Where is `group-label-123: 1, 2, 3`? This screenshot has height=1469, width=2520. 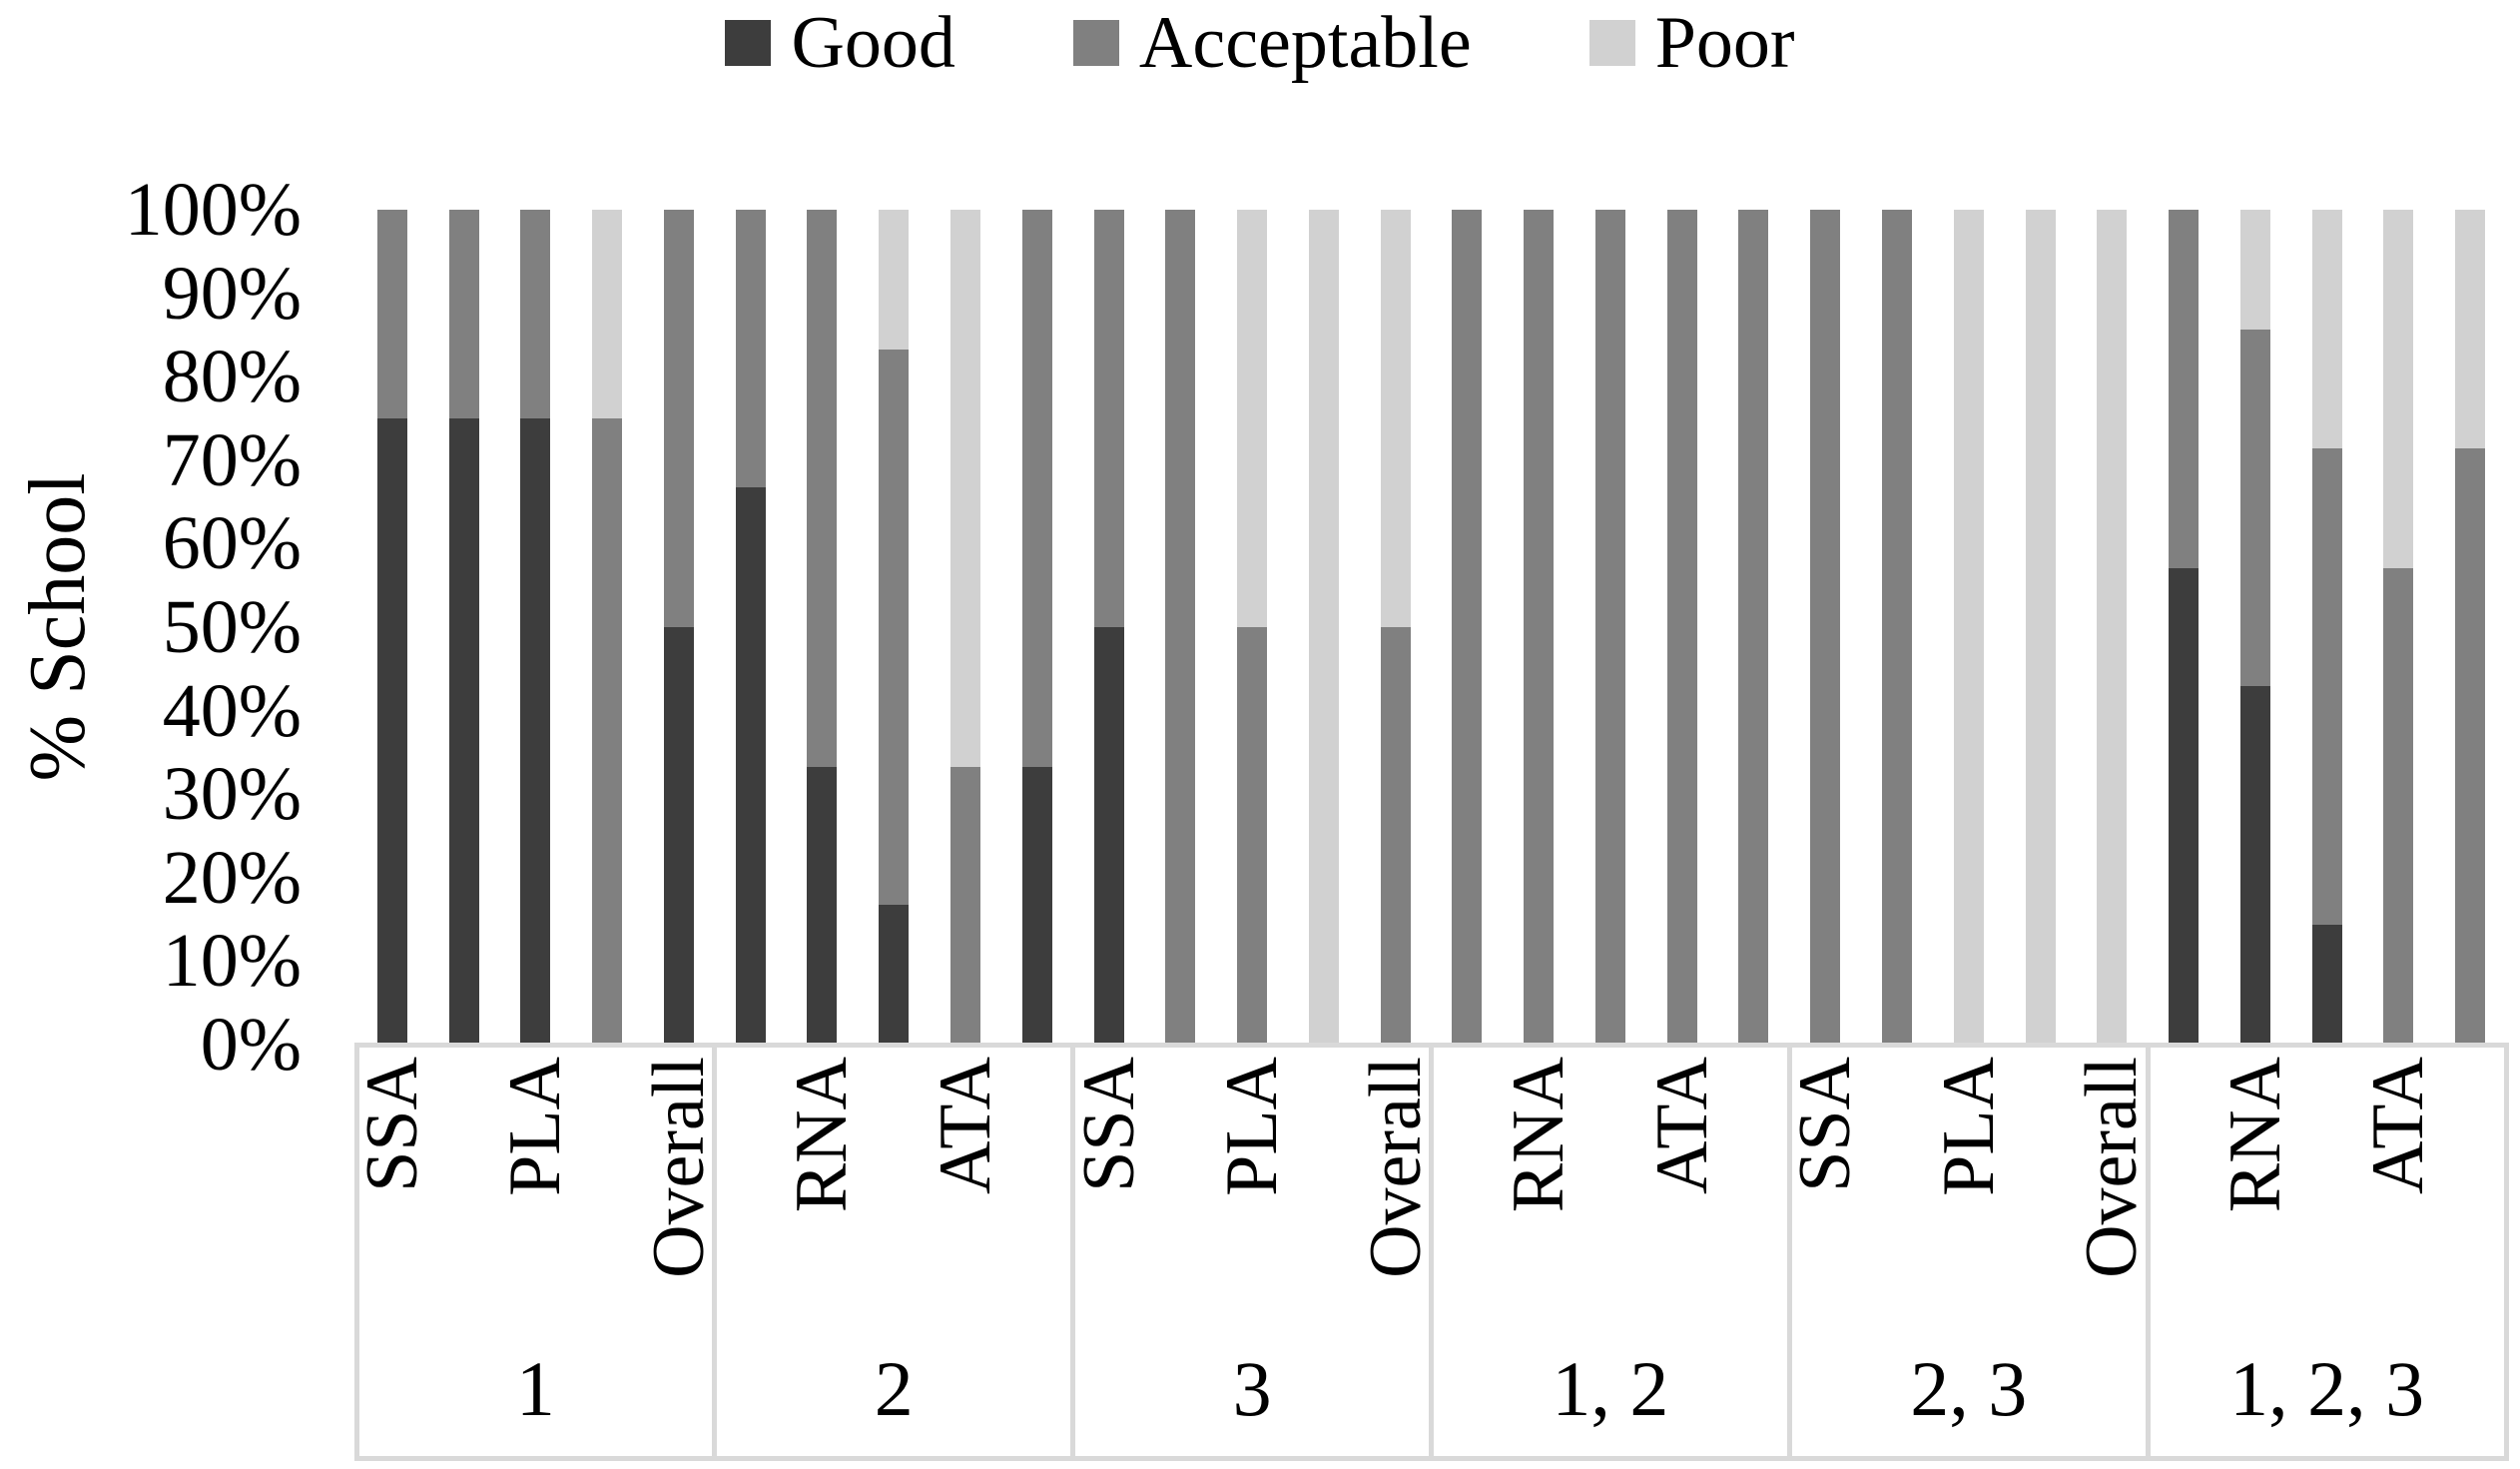 group-label-123: 1, 2, 3 is located at coordinates (2327, 1389).